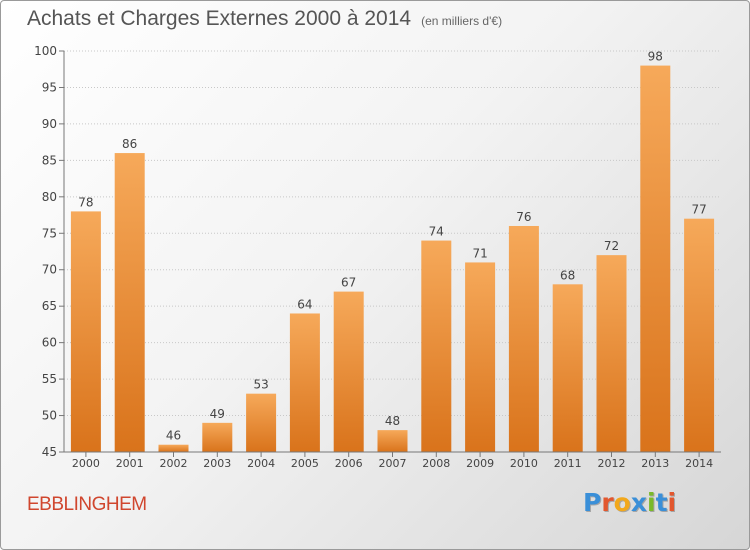 The height and width of the screenshot is (550, 750). I want to click on proxiti-logo: Proxiti, so click(629, 502).